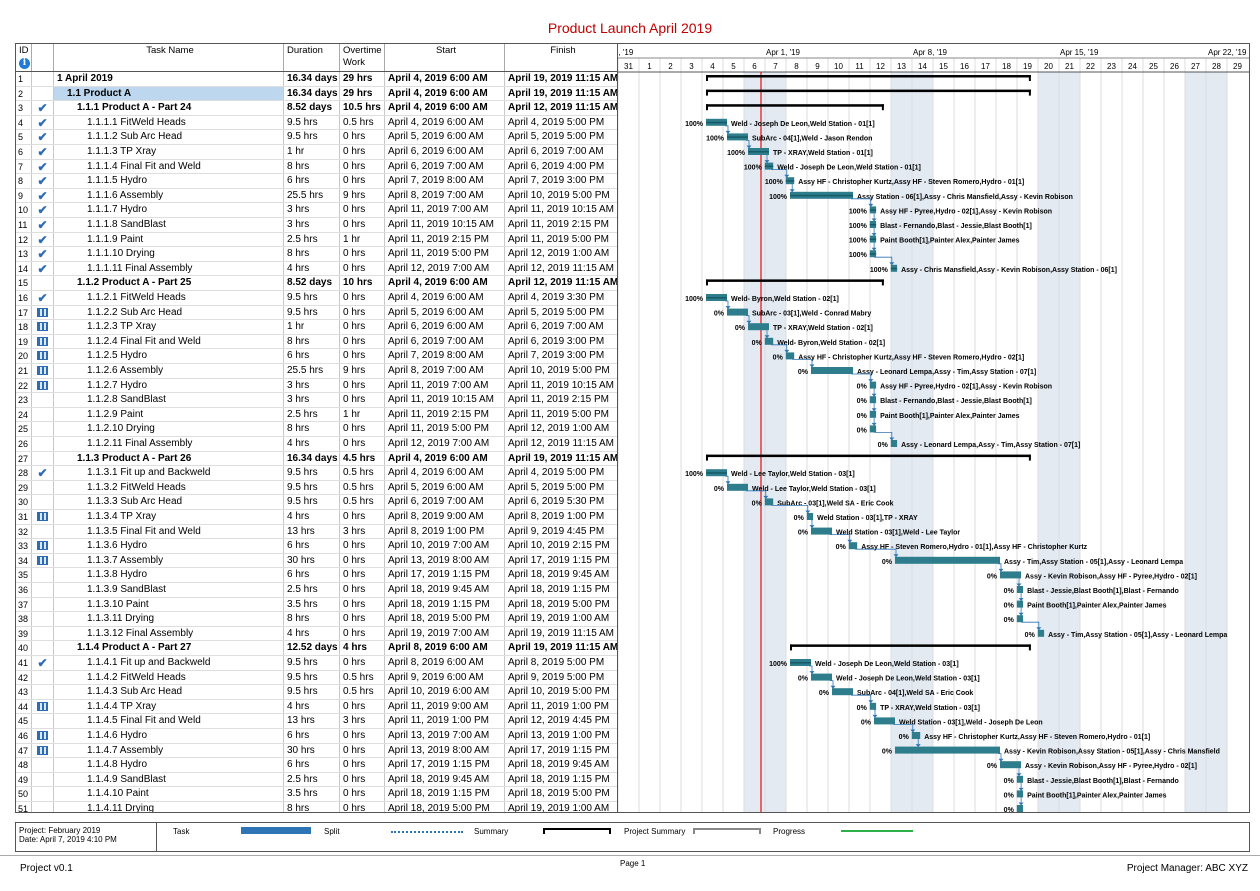 Image resolution: width=1260 pixels, height=891 pixels. What do you see at coordinates (445, 429) in the screenshot?
I see `row-start: April 11, 2019 5:00 PM` at bounding box center [445, 429].